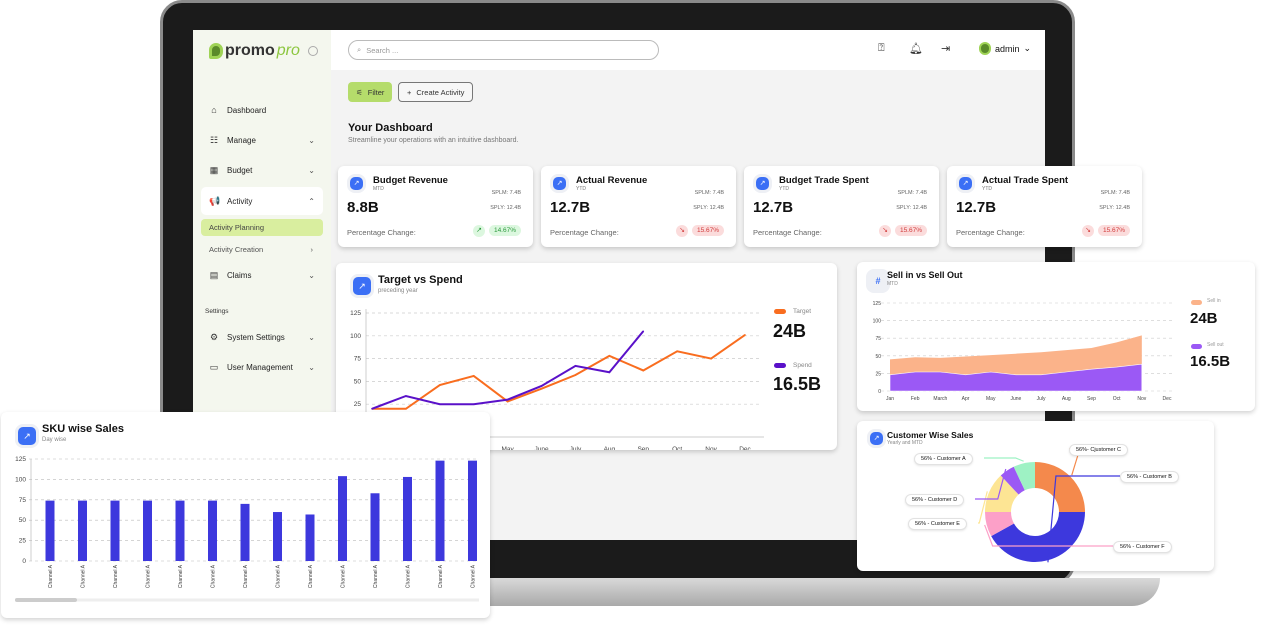 The width and height of the screenshot is (1268, 635). I want to click on logo-mark-icon, so click(216, 51).